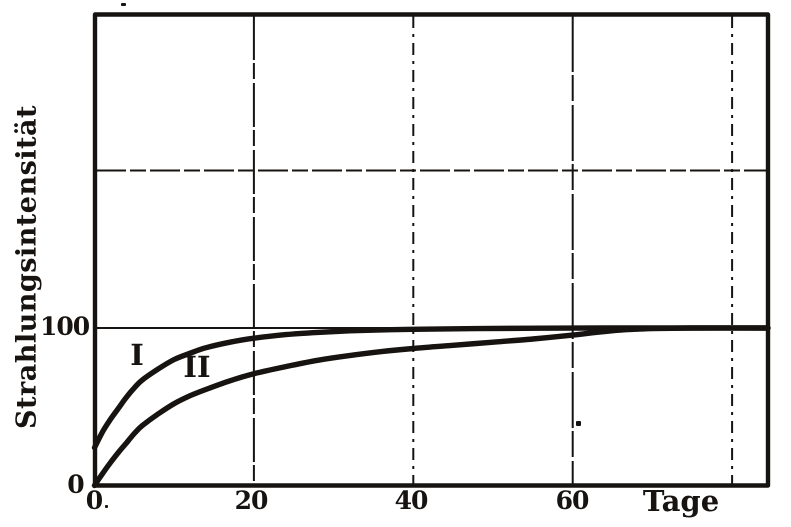 This screenshot has width=791, height=527. I want to click on curve-I-label: I, so click(137, 355).